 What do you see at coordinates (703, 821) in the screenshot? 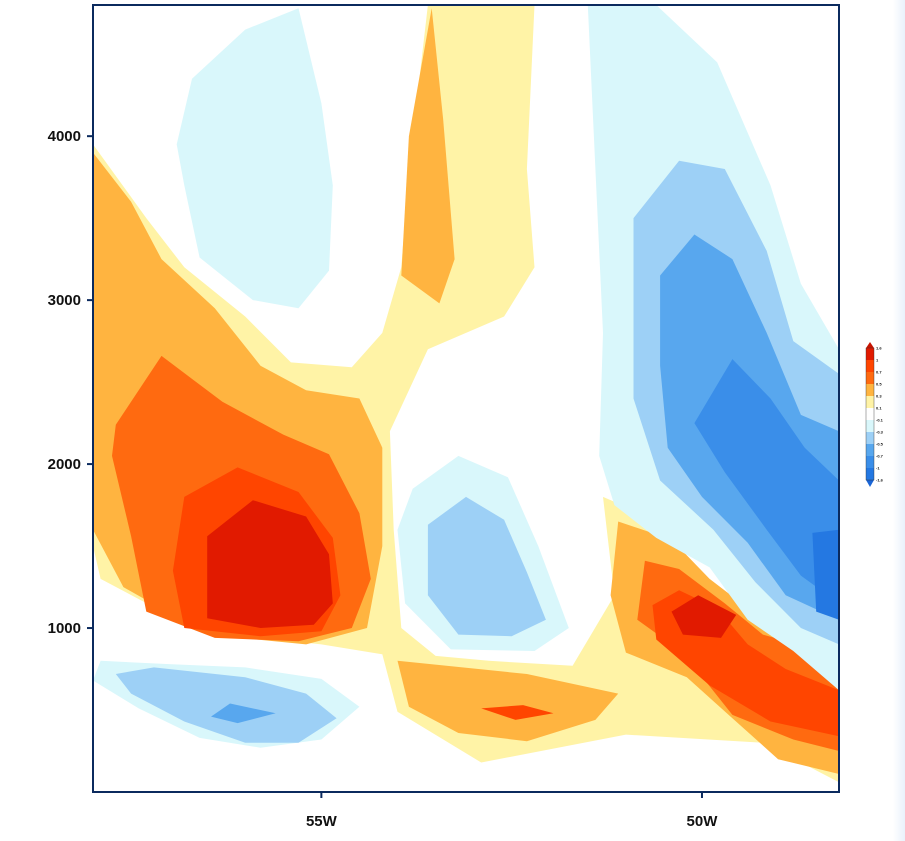
I see `x-tick-label: 50W` at bounding box center [703, 821].